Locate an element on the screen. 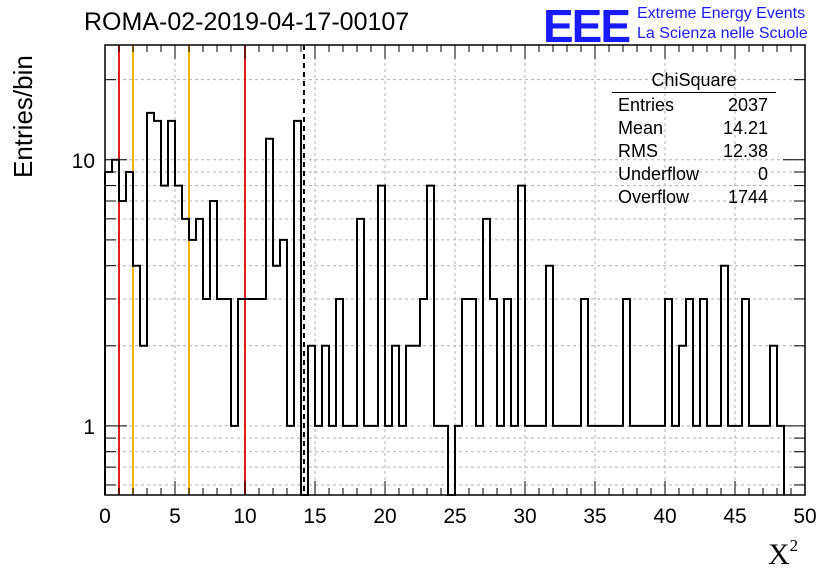 The height and width of the screenshot is (572, 836). stats-row: Overflow 1744 is located at coordinates (694, 197).